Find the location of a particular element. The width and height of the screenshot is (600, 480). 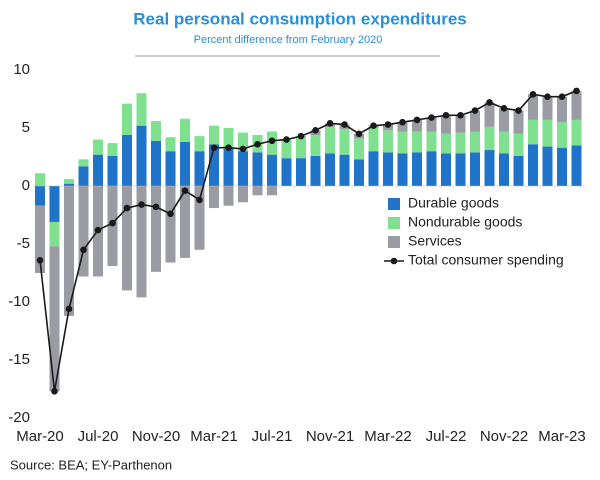

x-tick-label: Mar-22 is located at coordinates (388, 436).